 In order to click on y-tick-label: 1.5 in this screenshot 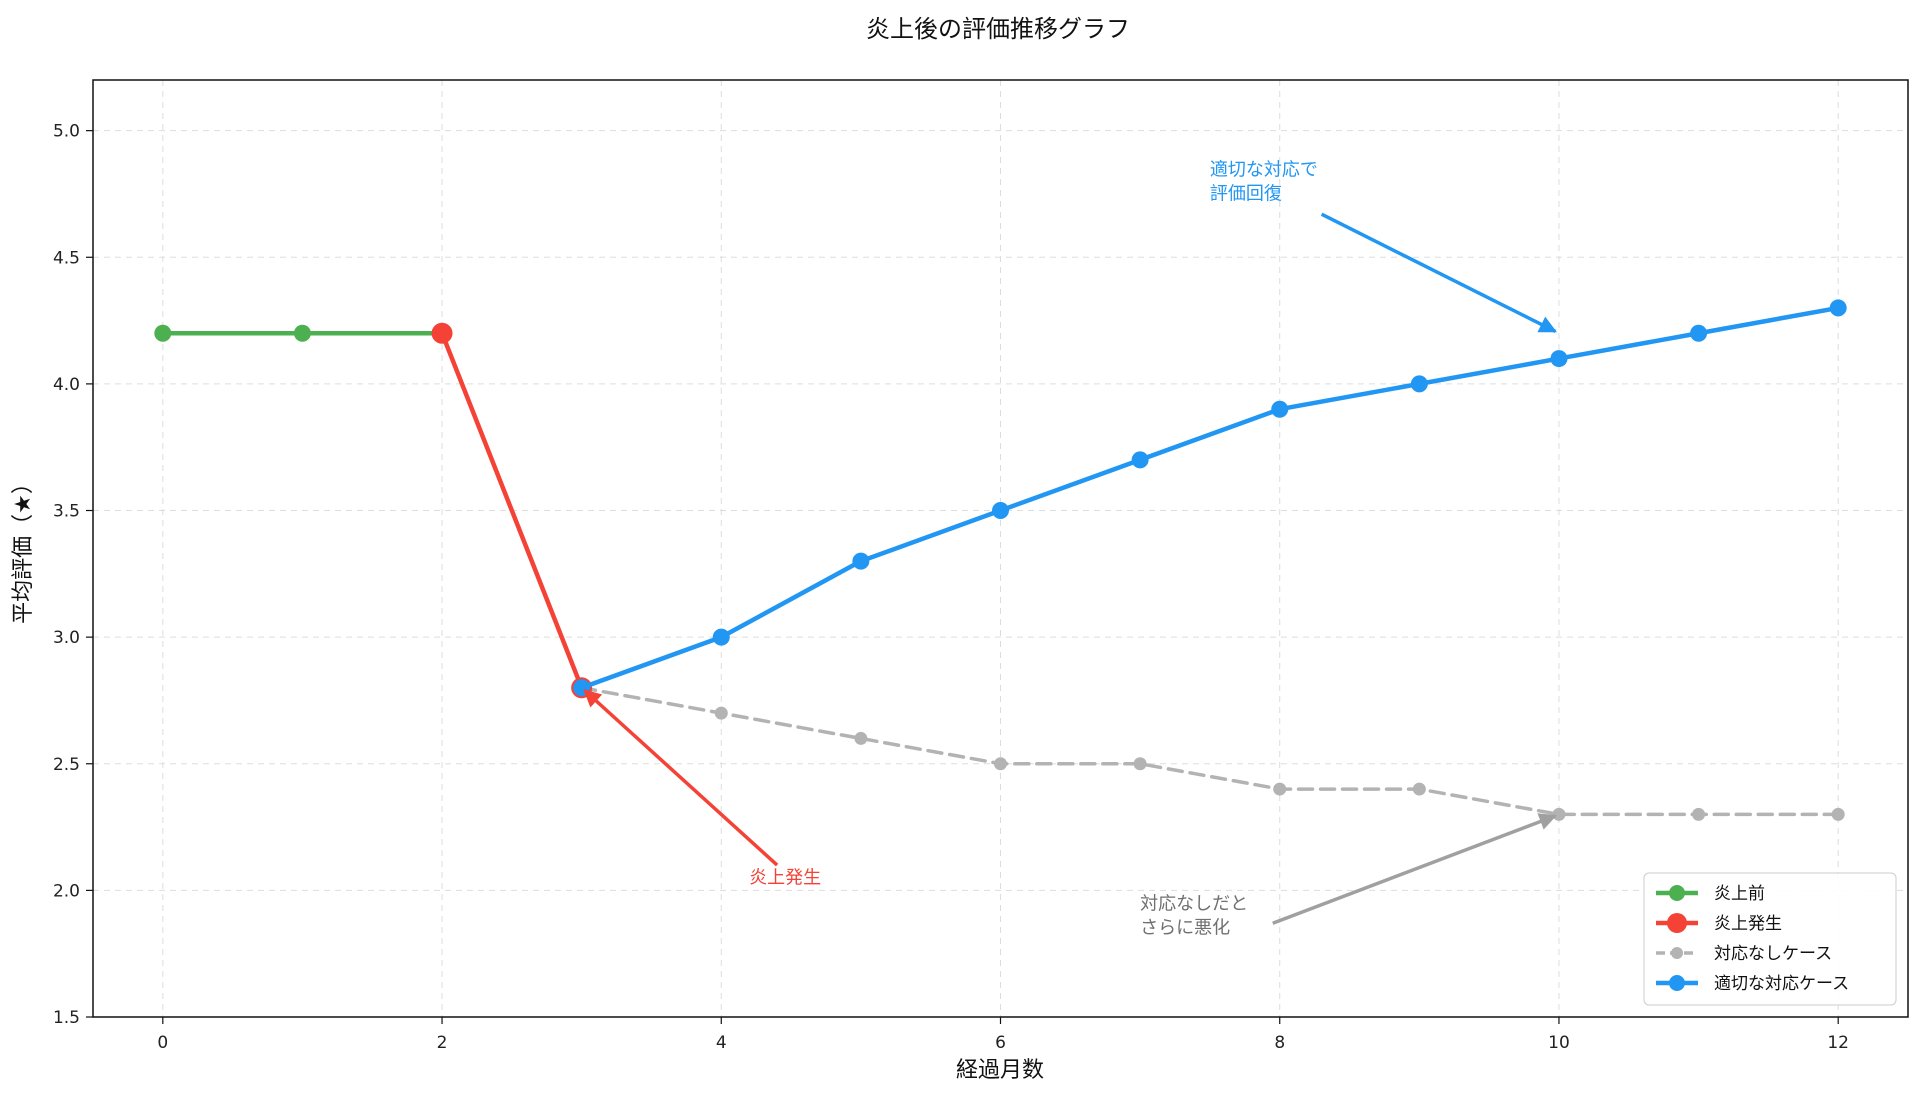, I will do `click(66, 1018)`.